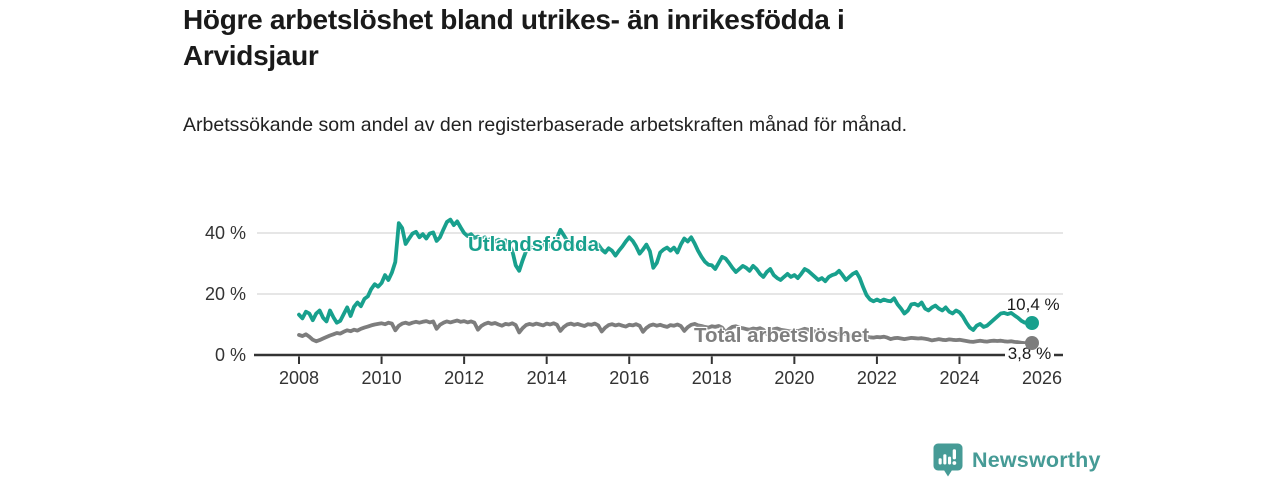 The width and height of the screenshot is (1280, 480). I want to click on y-tick-label: 0 %, so click(230, 355).